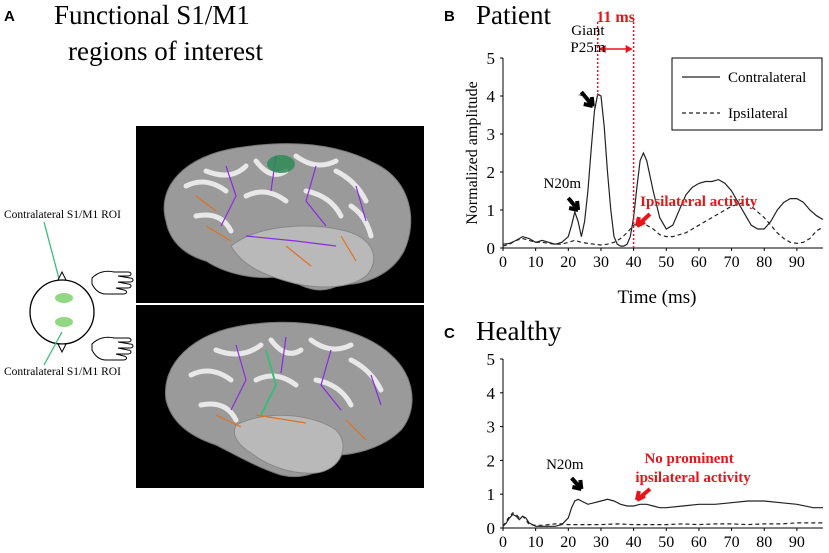  What do you see at coordinates (302, 256) in the screenshot?
I see `brain-top-temporal` at bounding box center [302, 256].